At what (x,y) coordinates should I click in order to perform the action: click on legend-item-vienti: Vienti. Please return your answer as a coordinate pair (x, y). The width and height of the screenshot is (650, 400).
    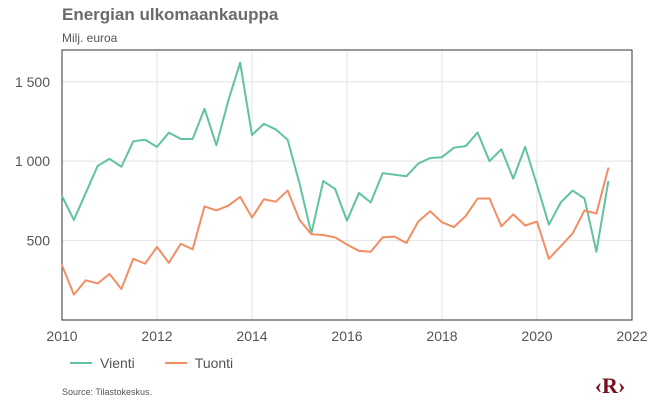
    Looking at the image, I should click on (102, 363).